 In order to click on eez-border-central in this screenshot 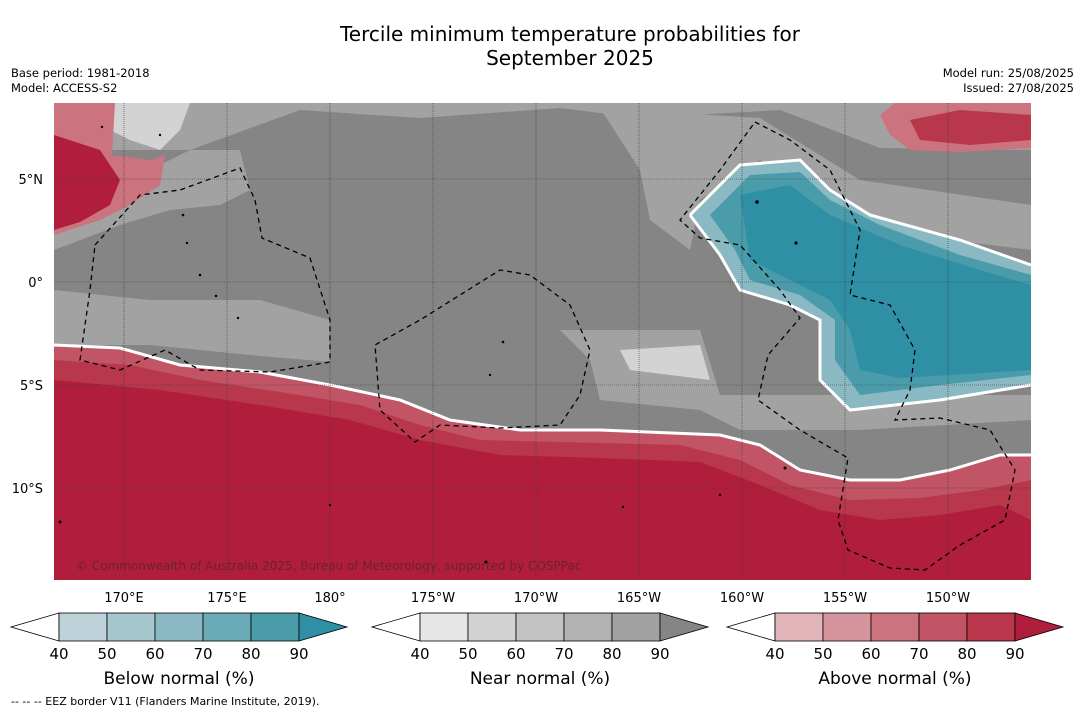, I will do `click(482, 356)`.